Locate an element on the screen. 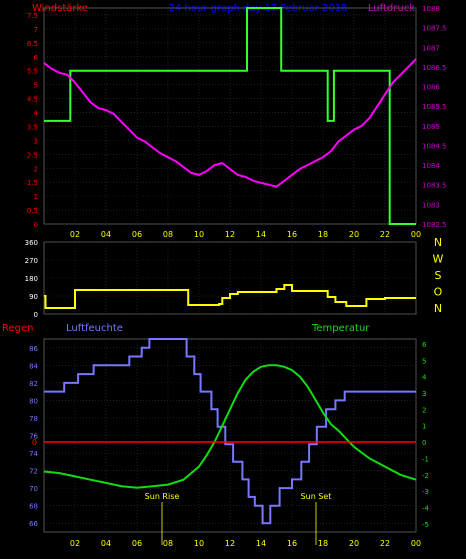 Image resolution: width=466 pixels, height=559 pixels. right-tick-label: 1082.5 is located at coordinates (434, 225).